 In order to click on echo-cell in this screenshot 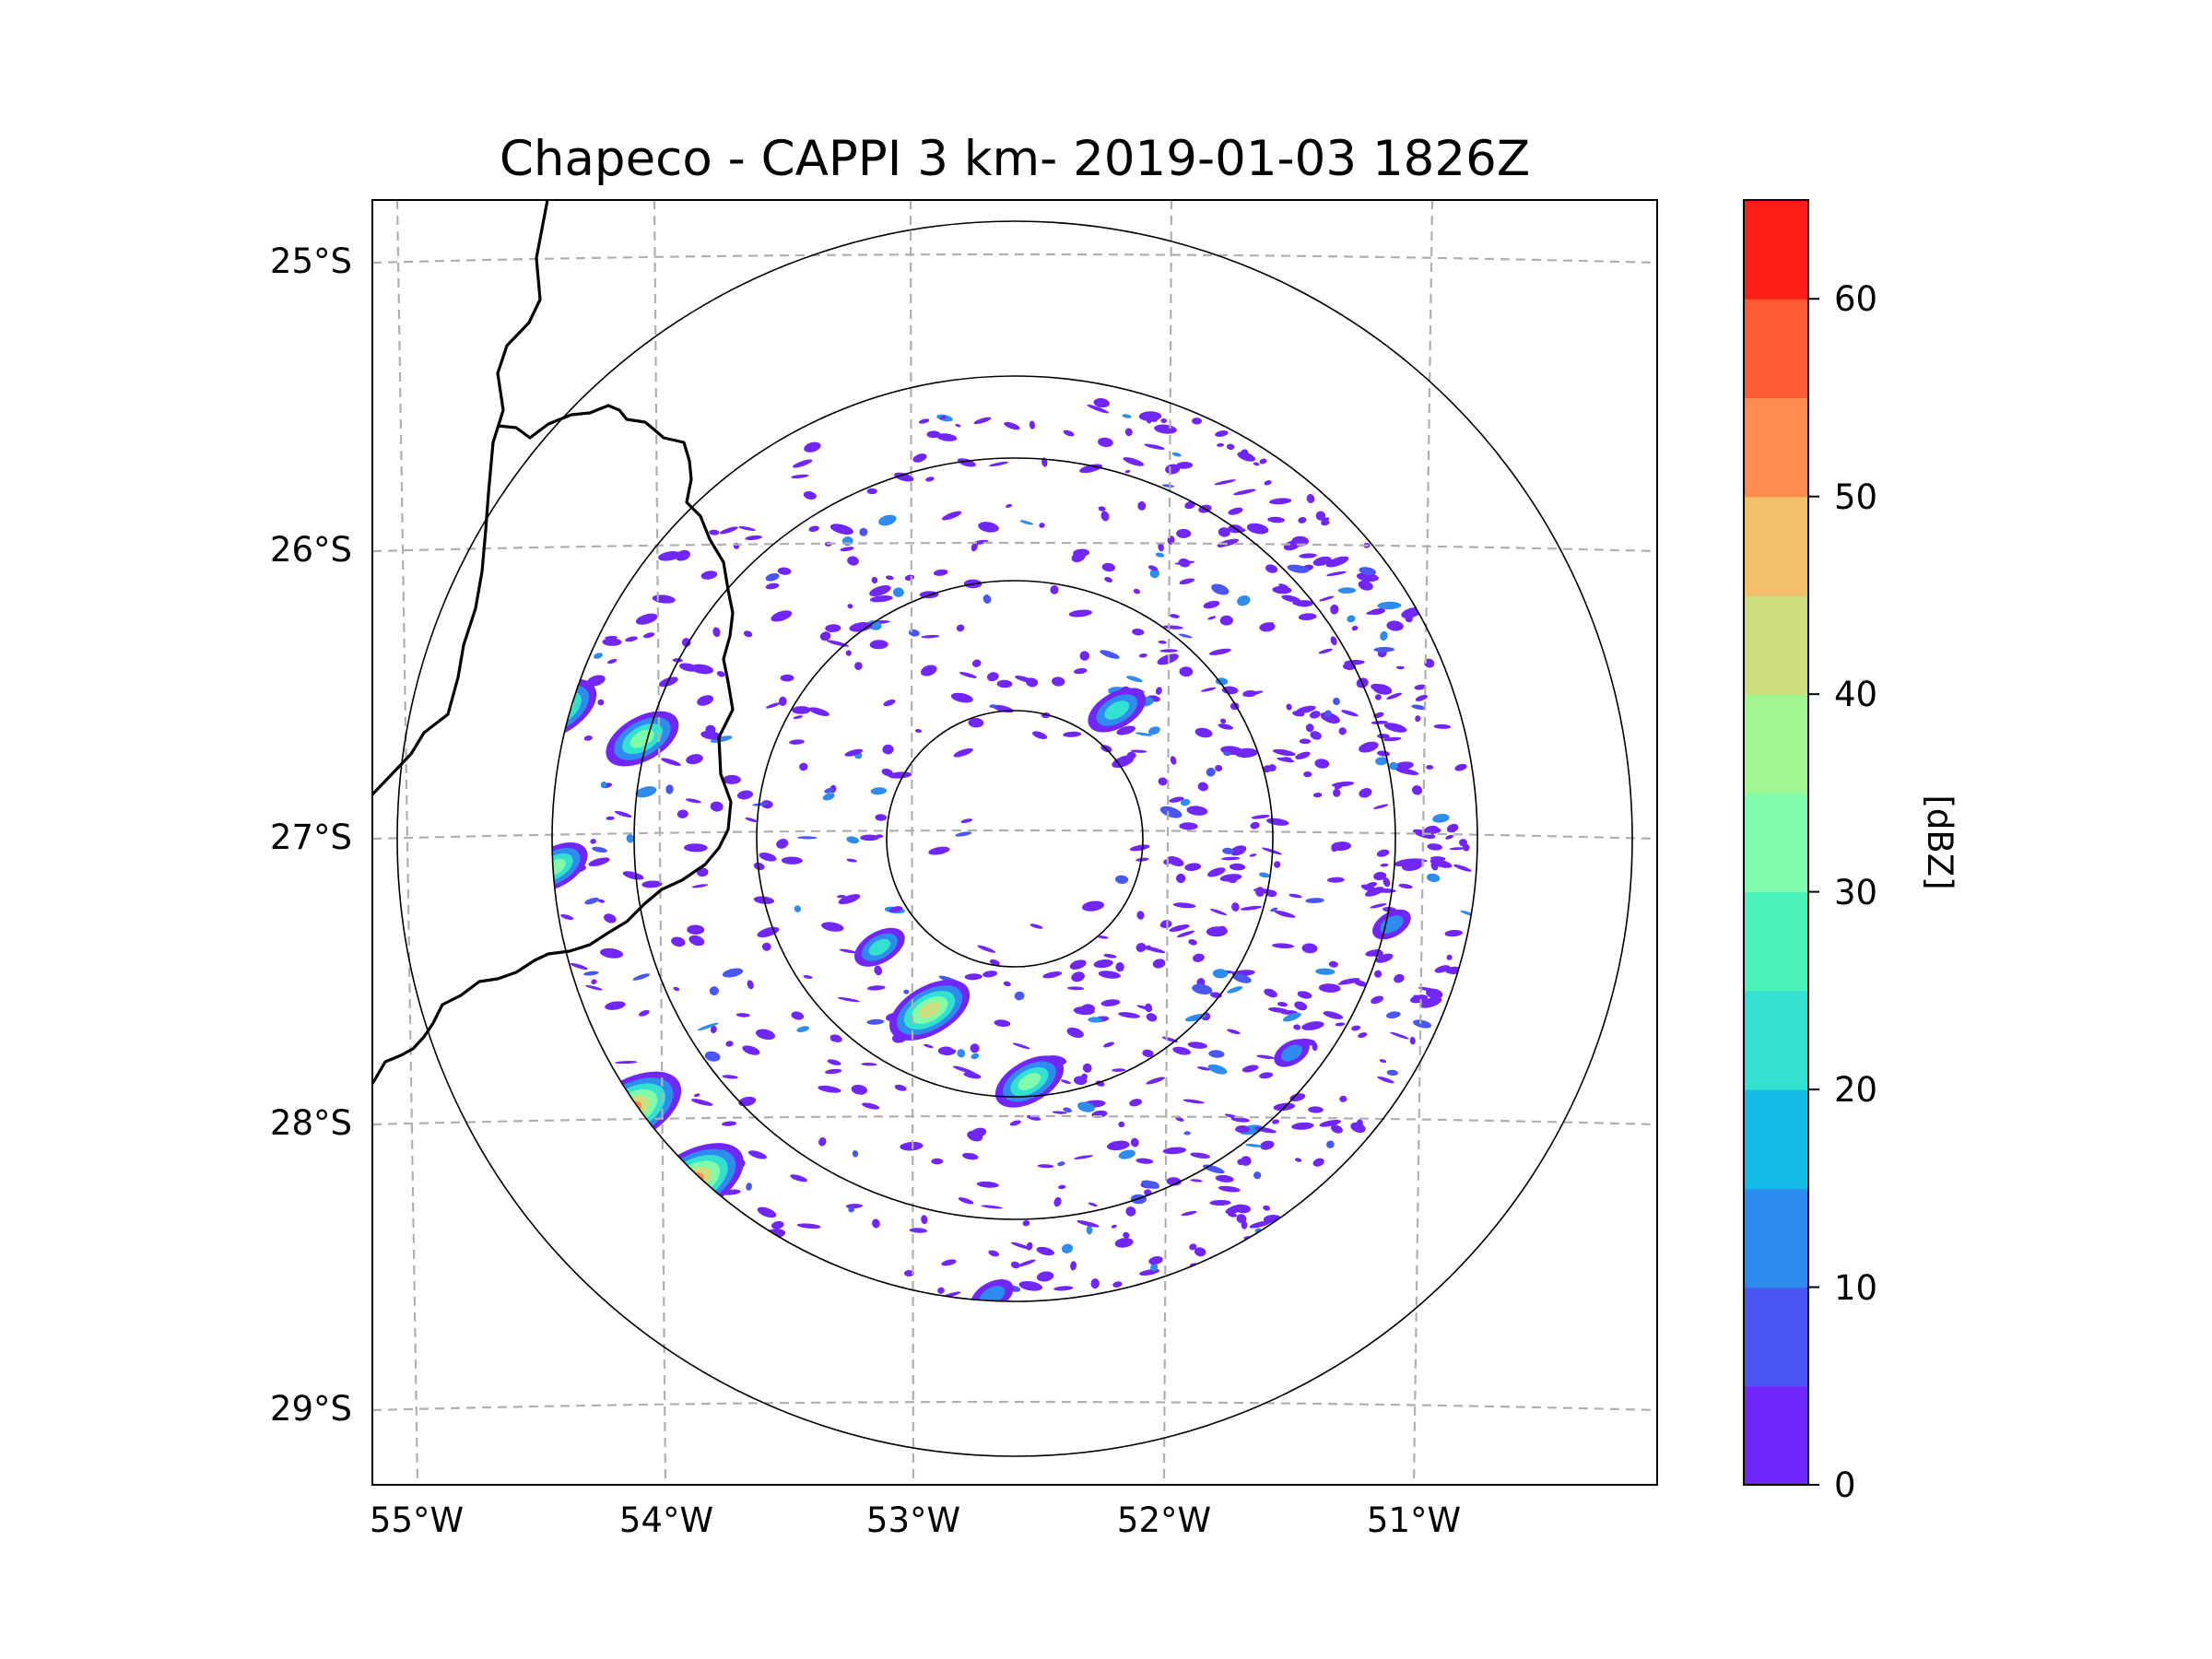, I will do `click(879, 947)`.